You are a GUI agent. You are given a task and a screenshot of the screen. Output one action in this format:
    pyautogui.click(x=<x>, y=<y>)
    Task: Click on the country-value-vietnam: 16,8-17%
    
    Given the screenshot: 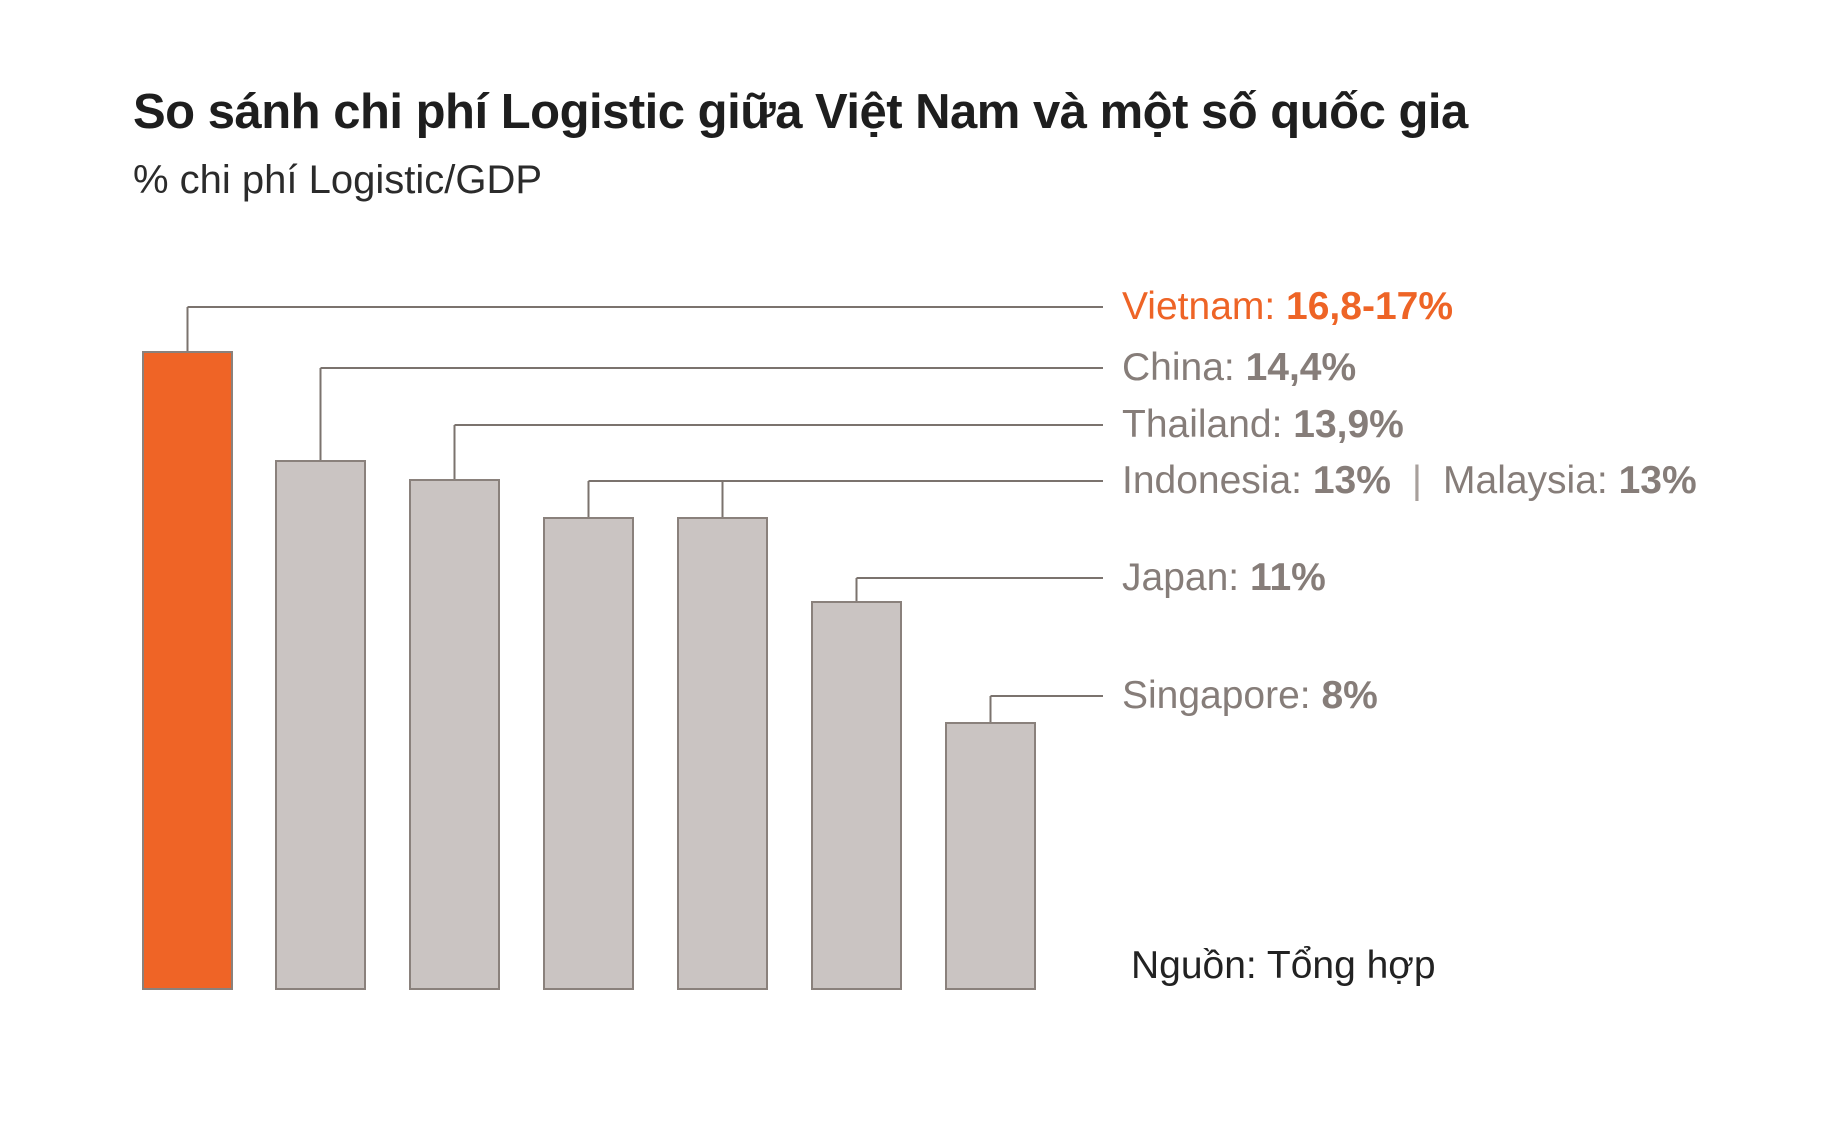 What is the action you would take?
    pyautogui.click(x=1369, y=306)
    